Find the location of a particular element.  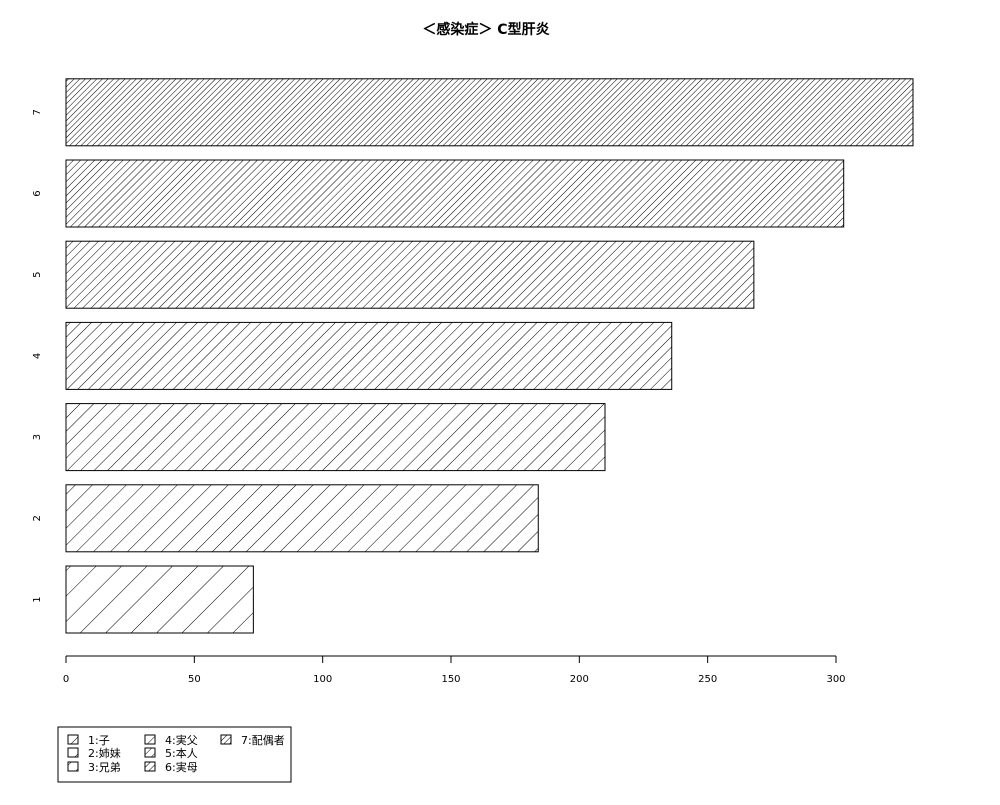

legend-label-1: 1:子 is located at coordinates (99, 740).